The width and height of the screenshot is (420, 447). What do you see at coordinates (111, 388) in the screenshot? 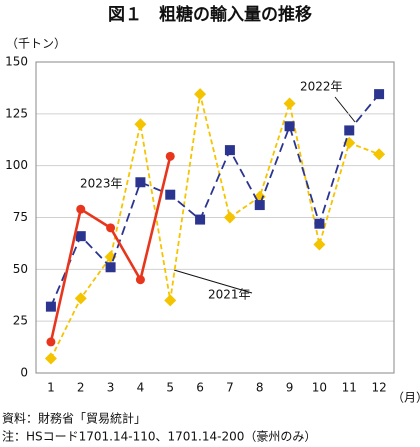
I see `x-tick-label: 3` at bounding box center [111, 388].